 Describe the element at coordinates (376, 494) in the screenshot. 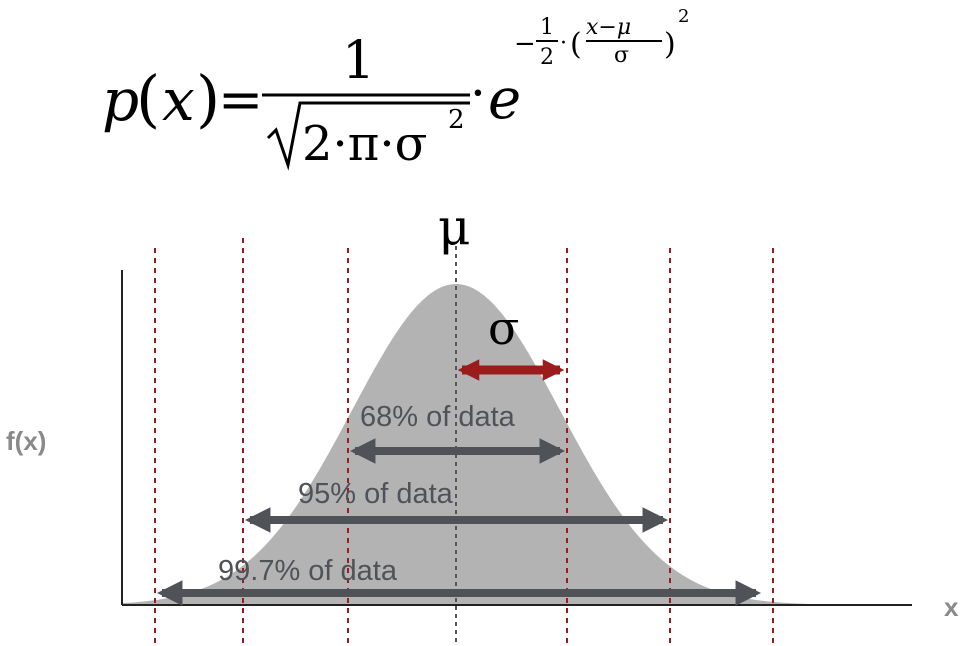

I see `band-95-label: 95% of data` at that location.